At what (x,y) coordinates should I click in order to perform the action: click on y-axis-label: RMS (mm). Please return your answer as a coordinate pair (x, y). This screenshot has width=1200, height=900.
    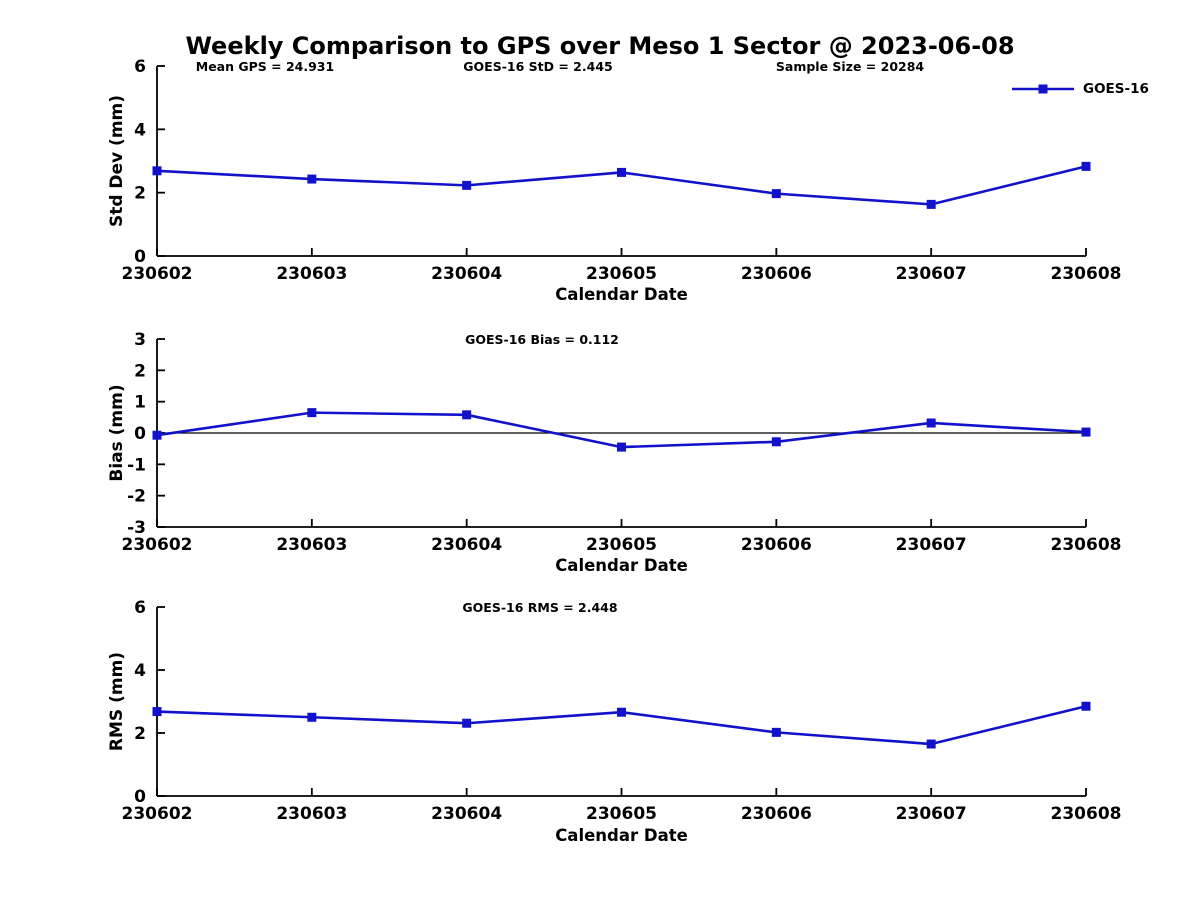
    Looking at the image, I should click on (117, 701).